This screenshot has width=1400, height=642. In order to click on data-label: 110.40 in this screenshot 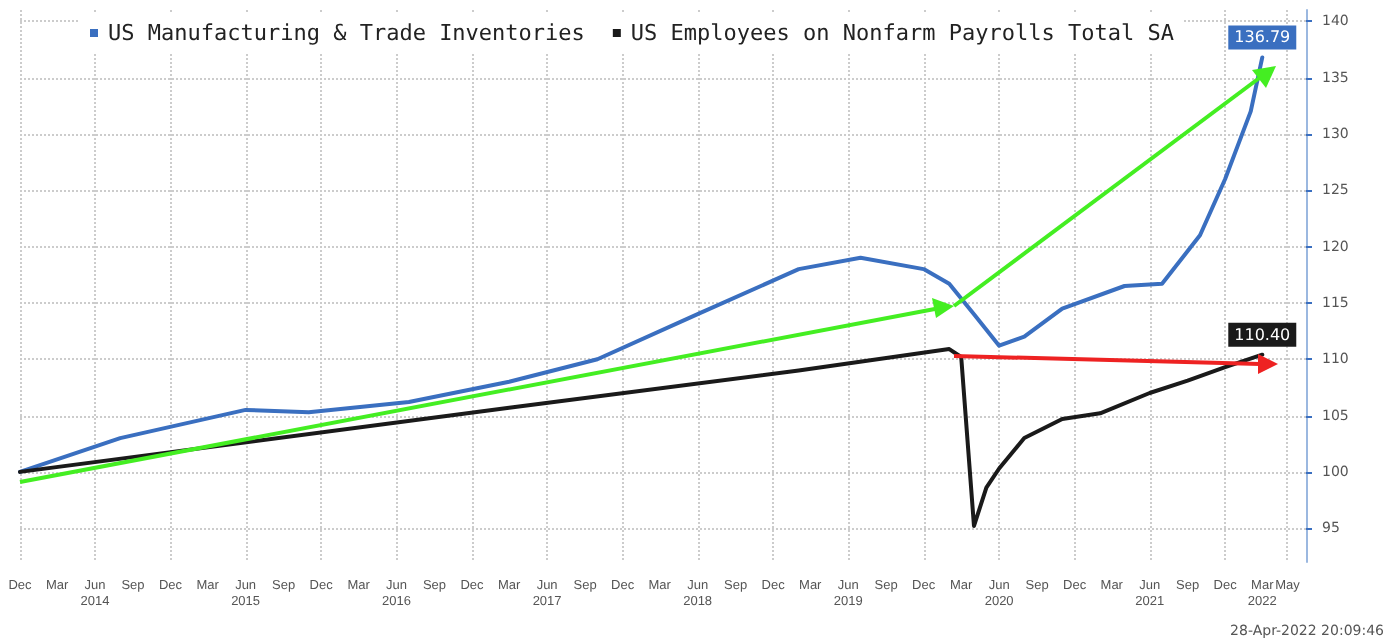, I will do `click(1262, 334)`.